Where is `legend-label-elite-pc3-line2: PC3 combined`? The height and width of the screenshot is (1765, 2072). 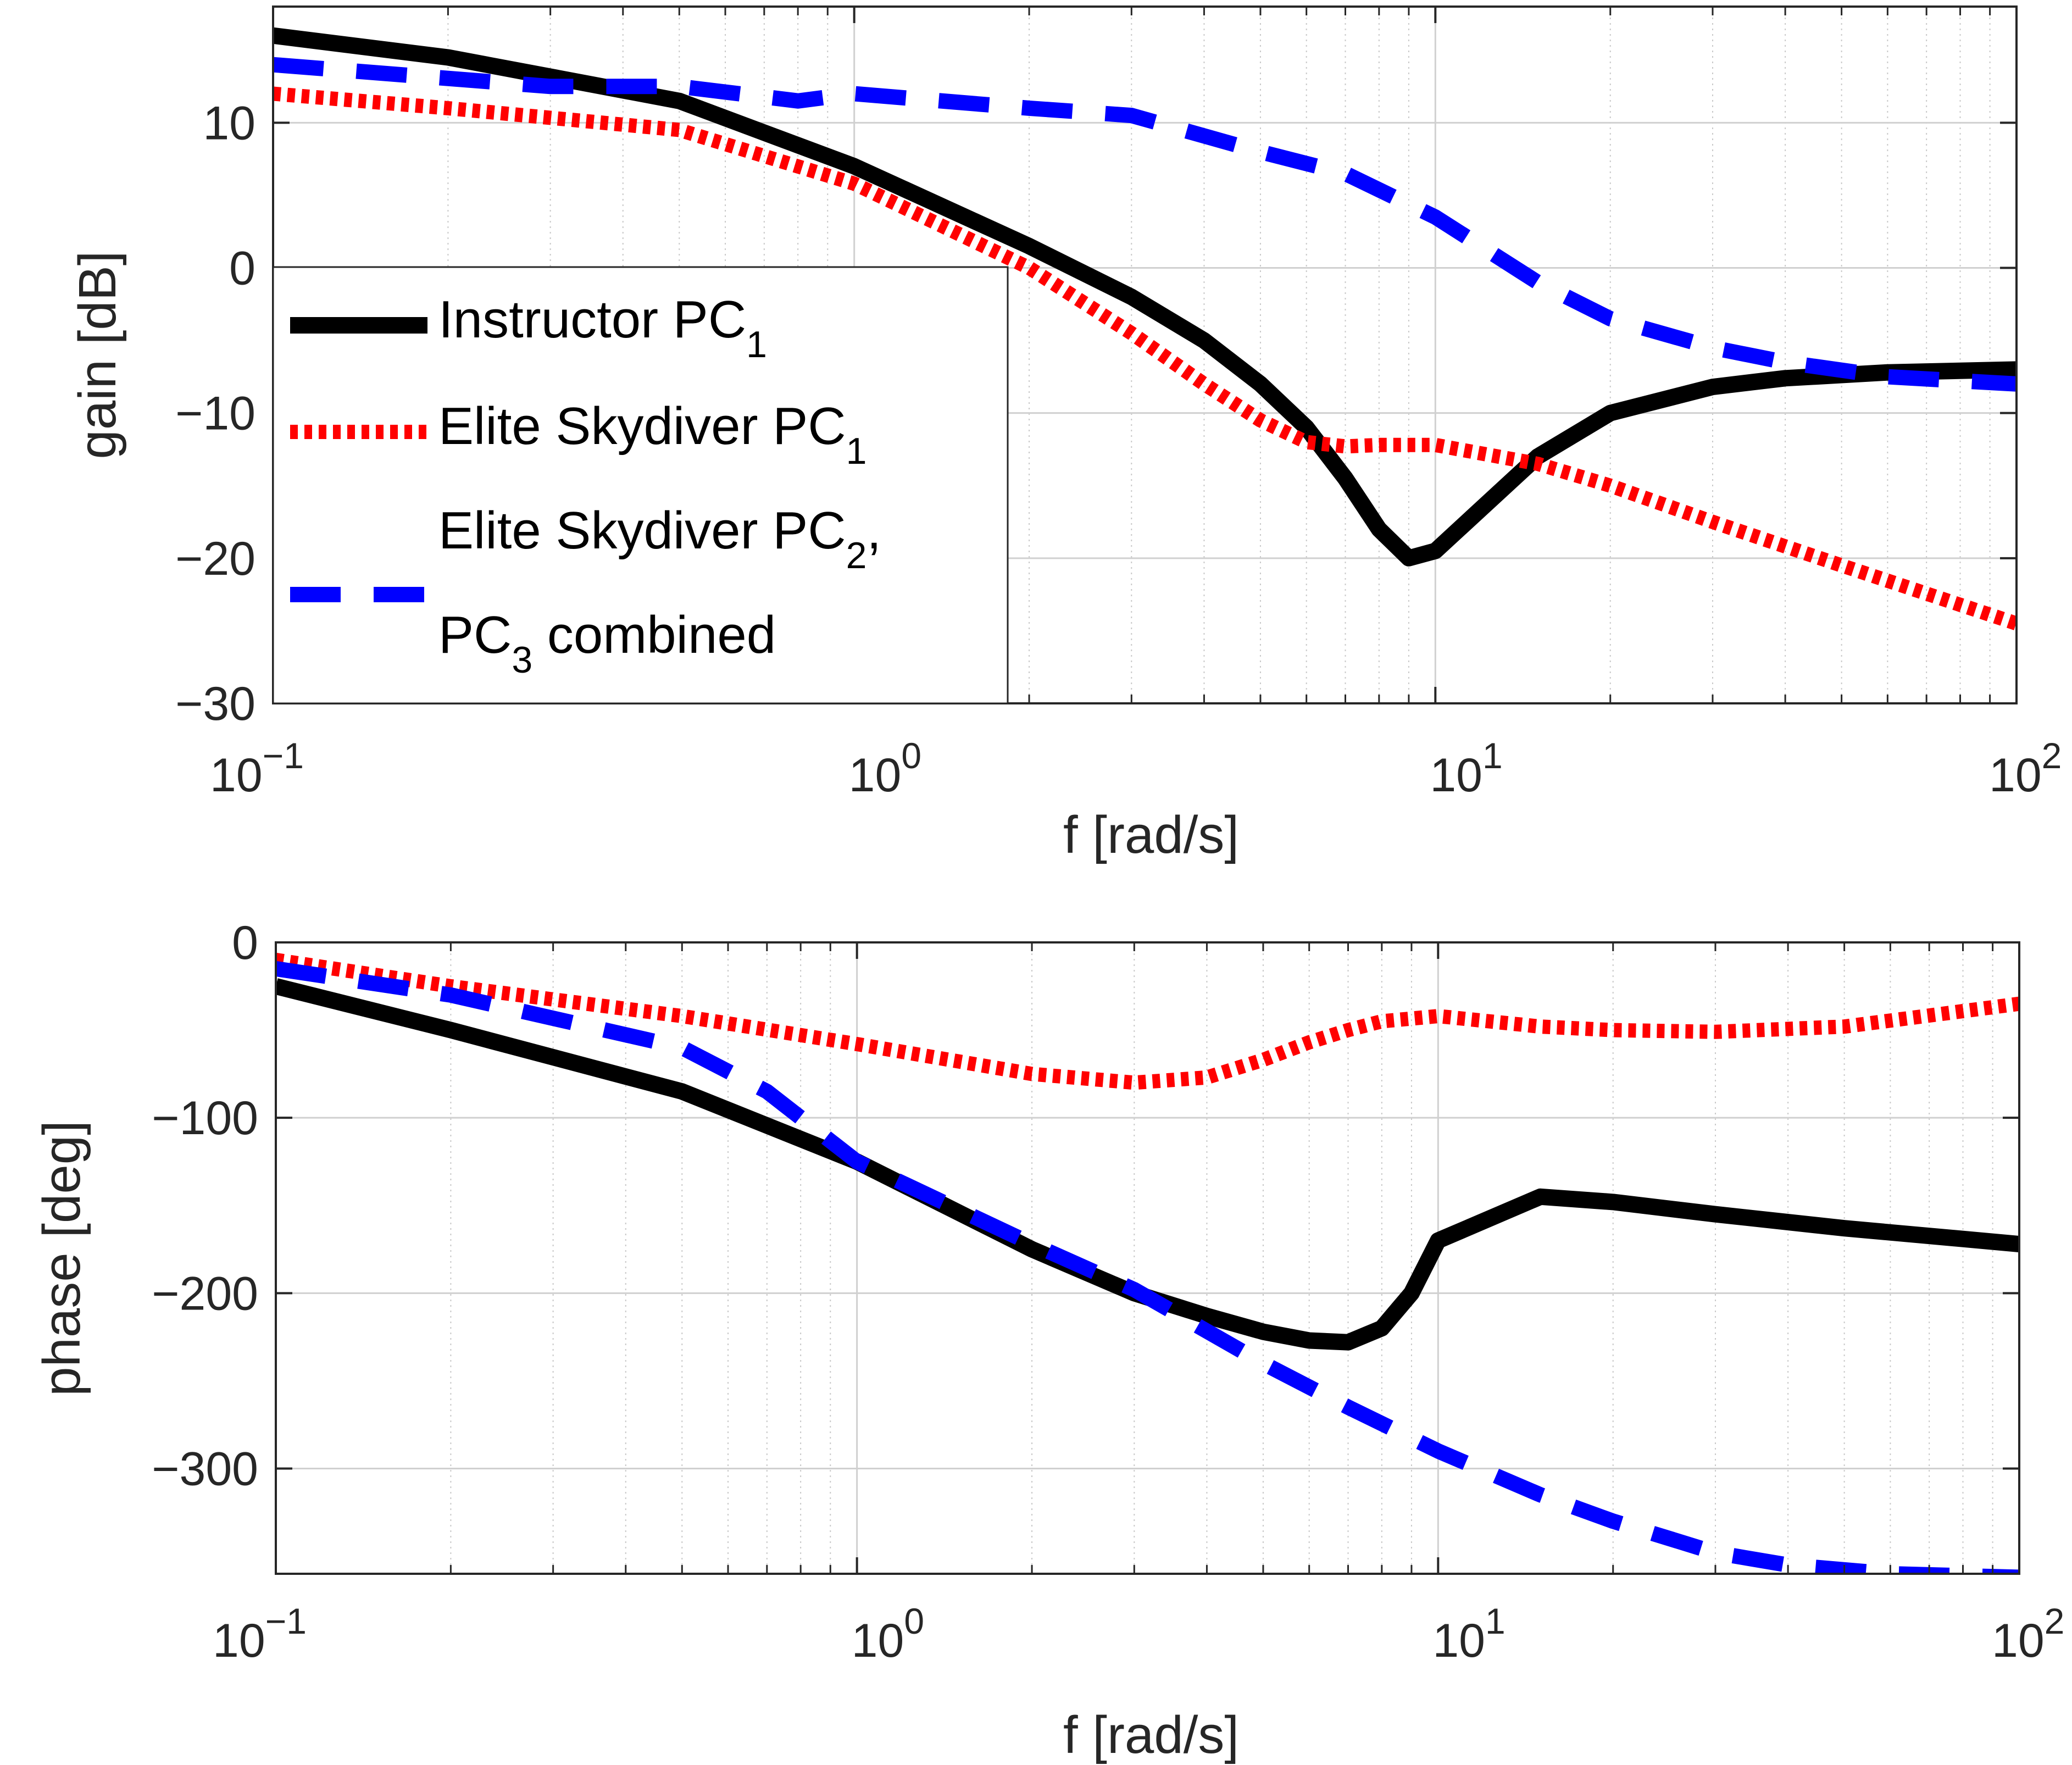
legend-label-elite-pc3-line2: PC3 combined is located at coordinates (607, 643).